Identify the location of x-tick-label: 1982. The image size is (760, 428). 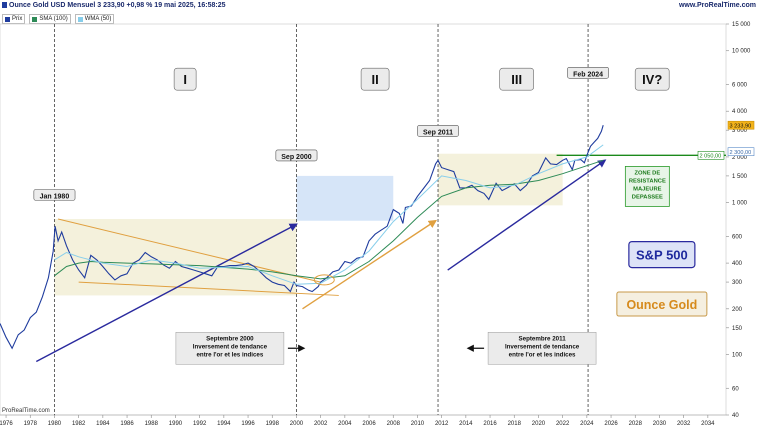
(79, 424).